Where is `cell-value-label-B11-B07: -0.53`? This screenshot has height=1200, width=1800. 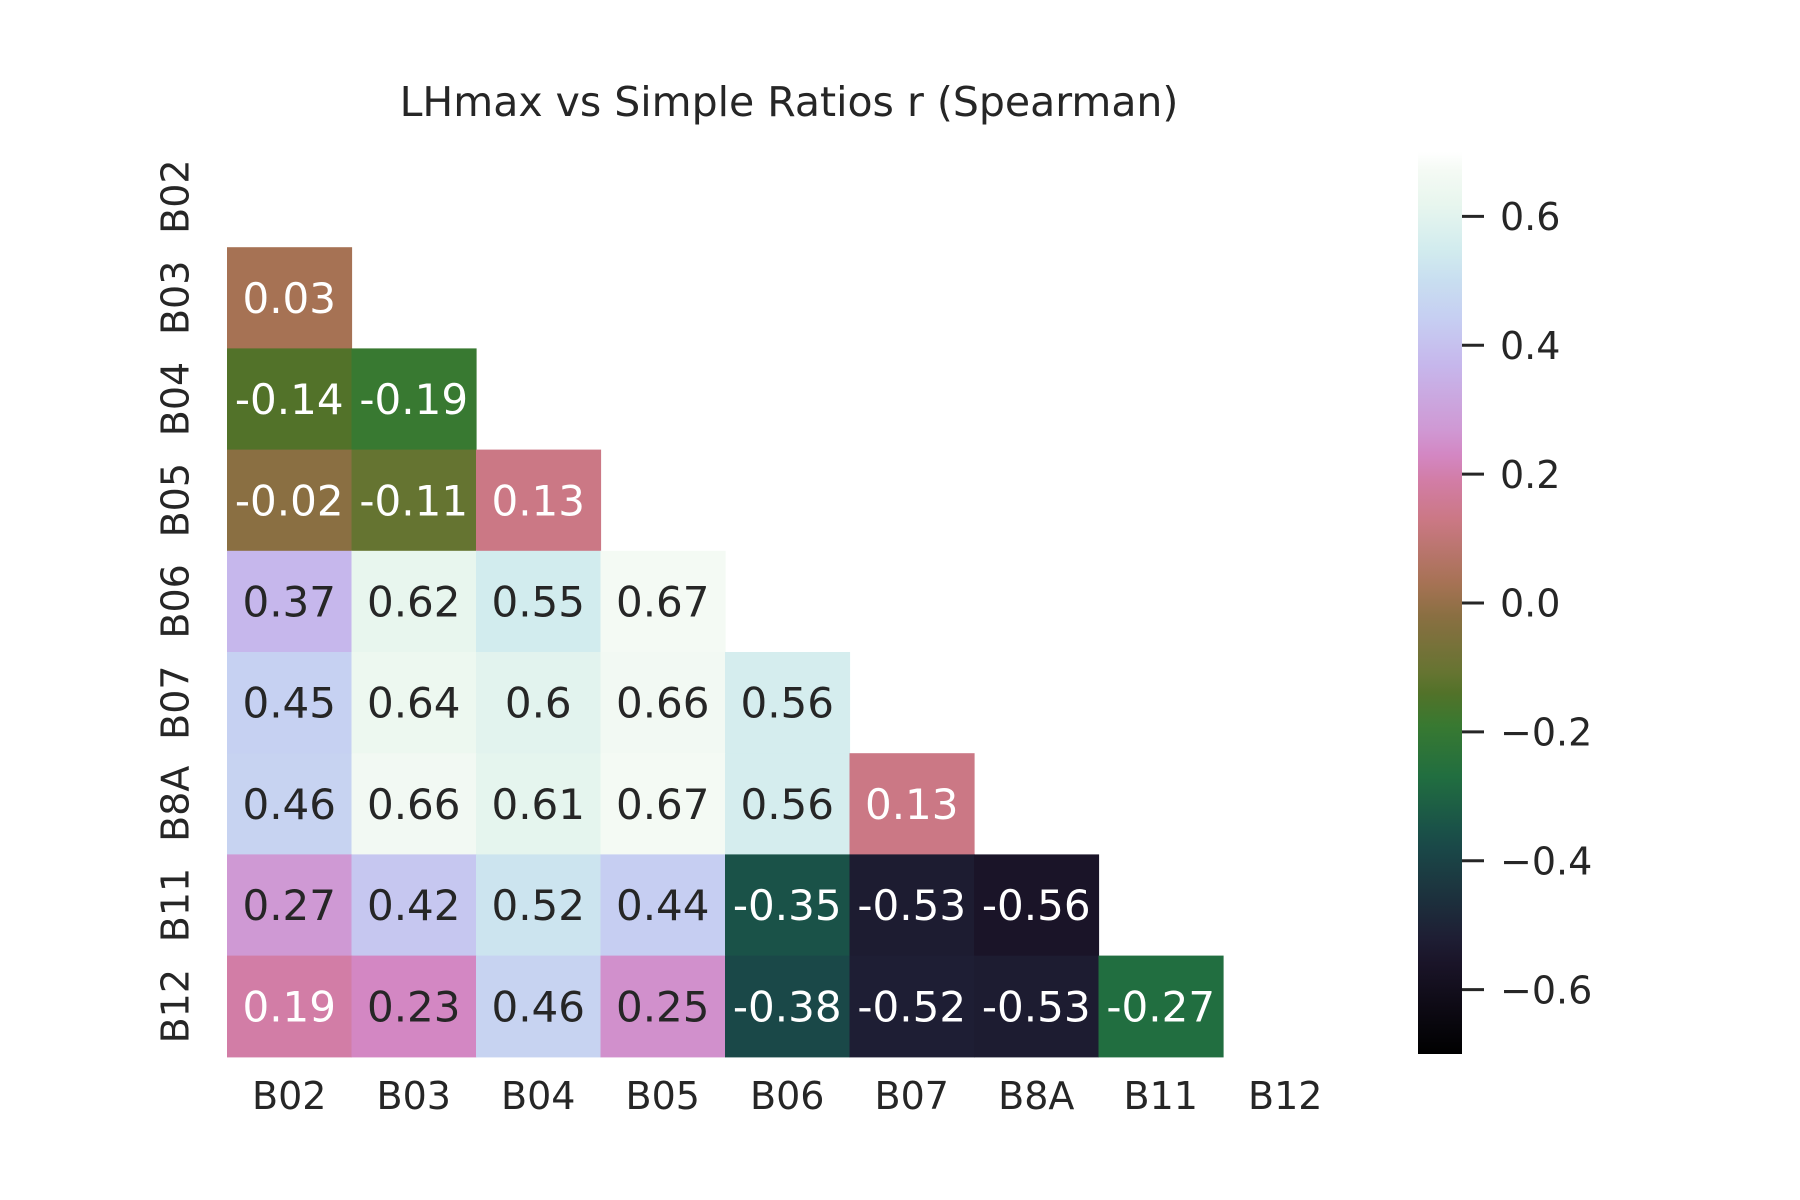 cell-value-label-B11-B07: -0.53 is located at coordinates (911, 905).